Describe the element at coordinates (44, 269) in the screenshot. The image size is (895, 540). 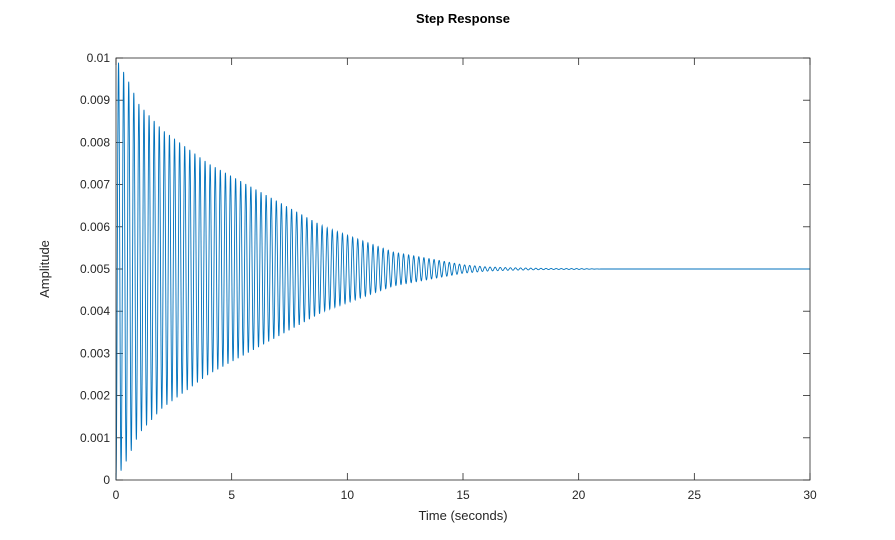
I see `y-axis-title: Amplitude` at that location.